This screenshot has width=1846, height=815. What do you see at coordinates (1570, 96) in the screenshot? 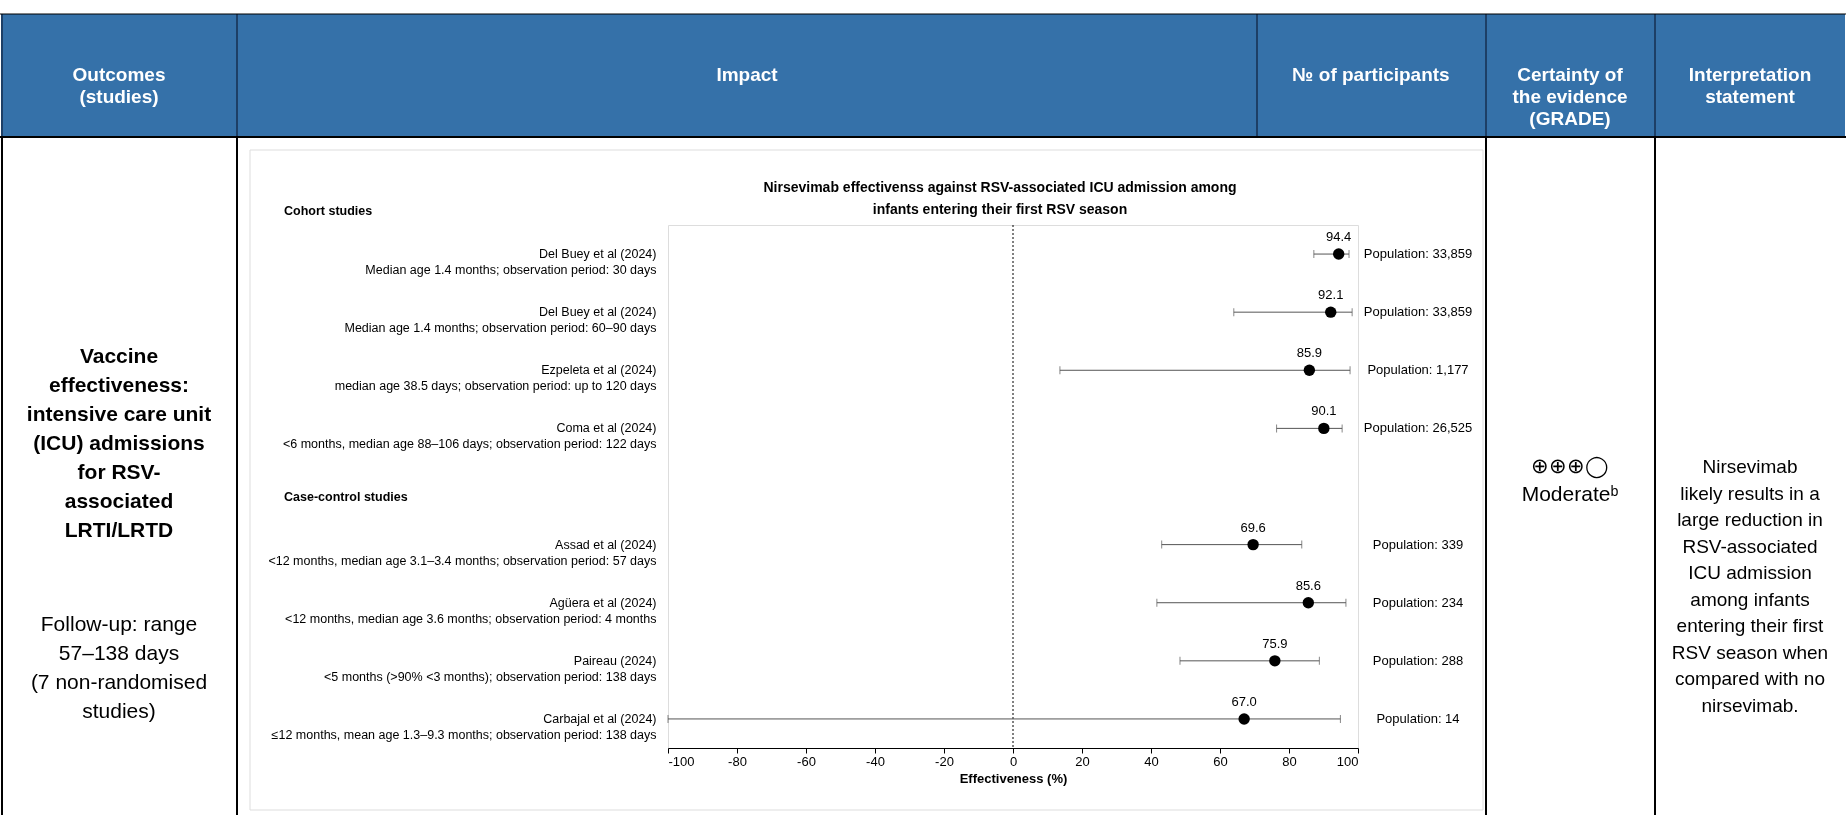
I see `text: Certainty of the evidence (GRADE)` at bounding box center [1570, 96].